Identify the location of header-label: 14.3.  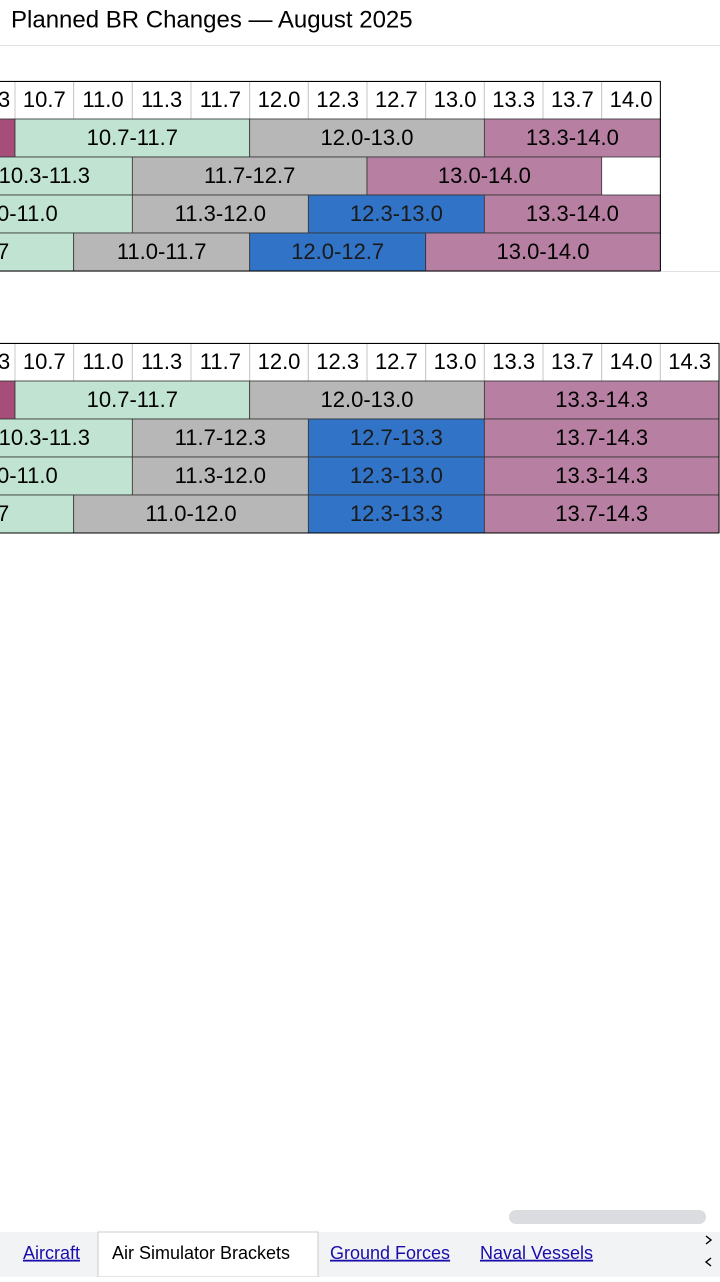
(689, 361).